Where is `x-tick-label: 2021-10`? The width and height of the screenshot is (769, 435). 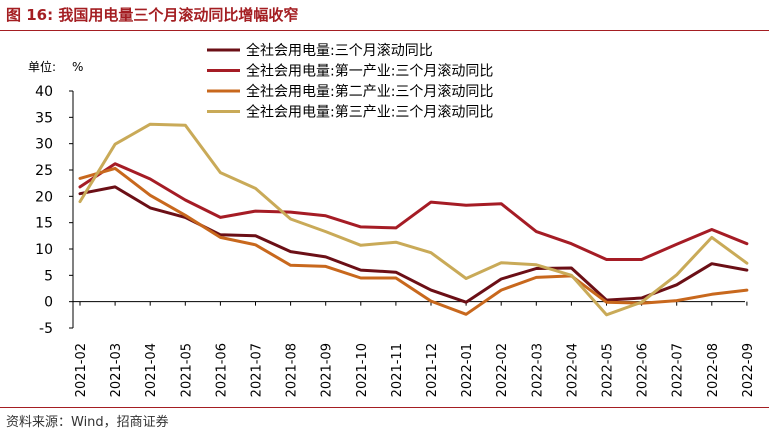 x-tick-label: 2021-10 is located at coordinates (362, 370).